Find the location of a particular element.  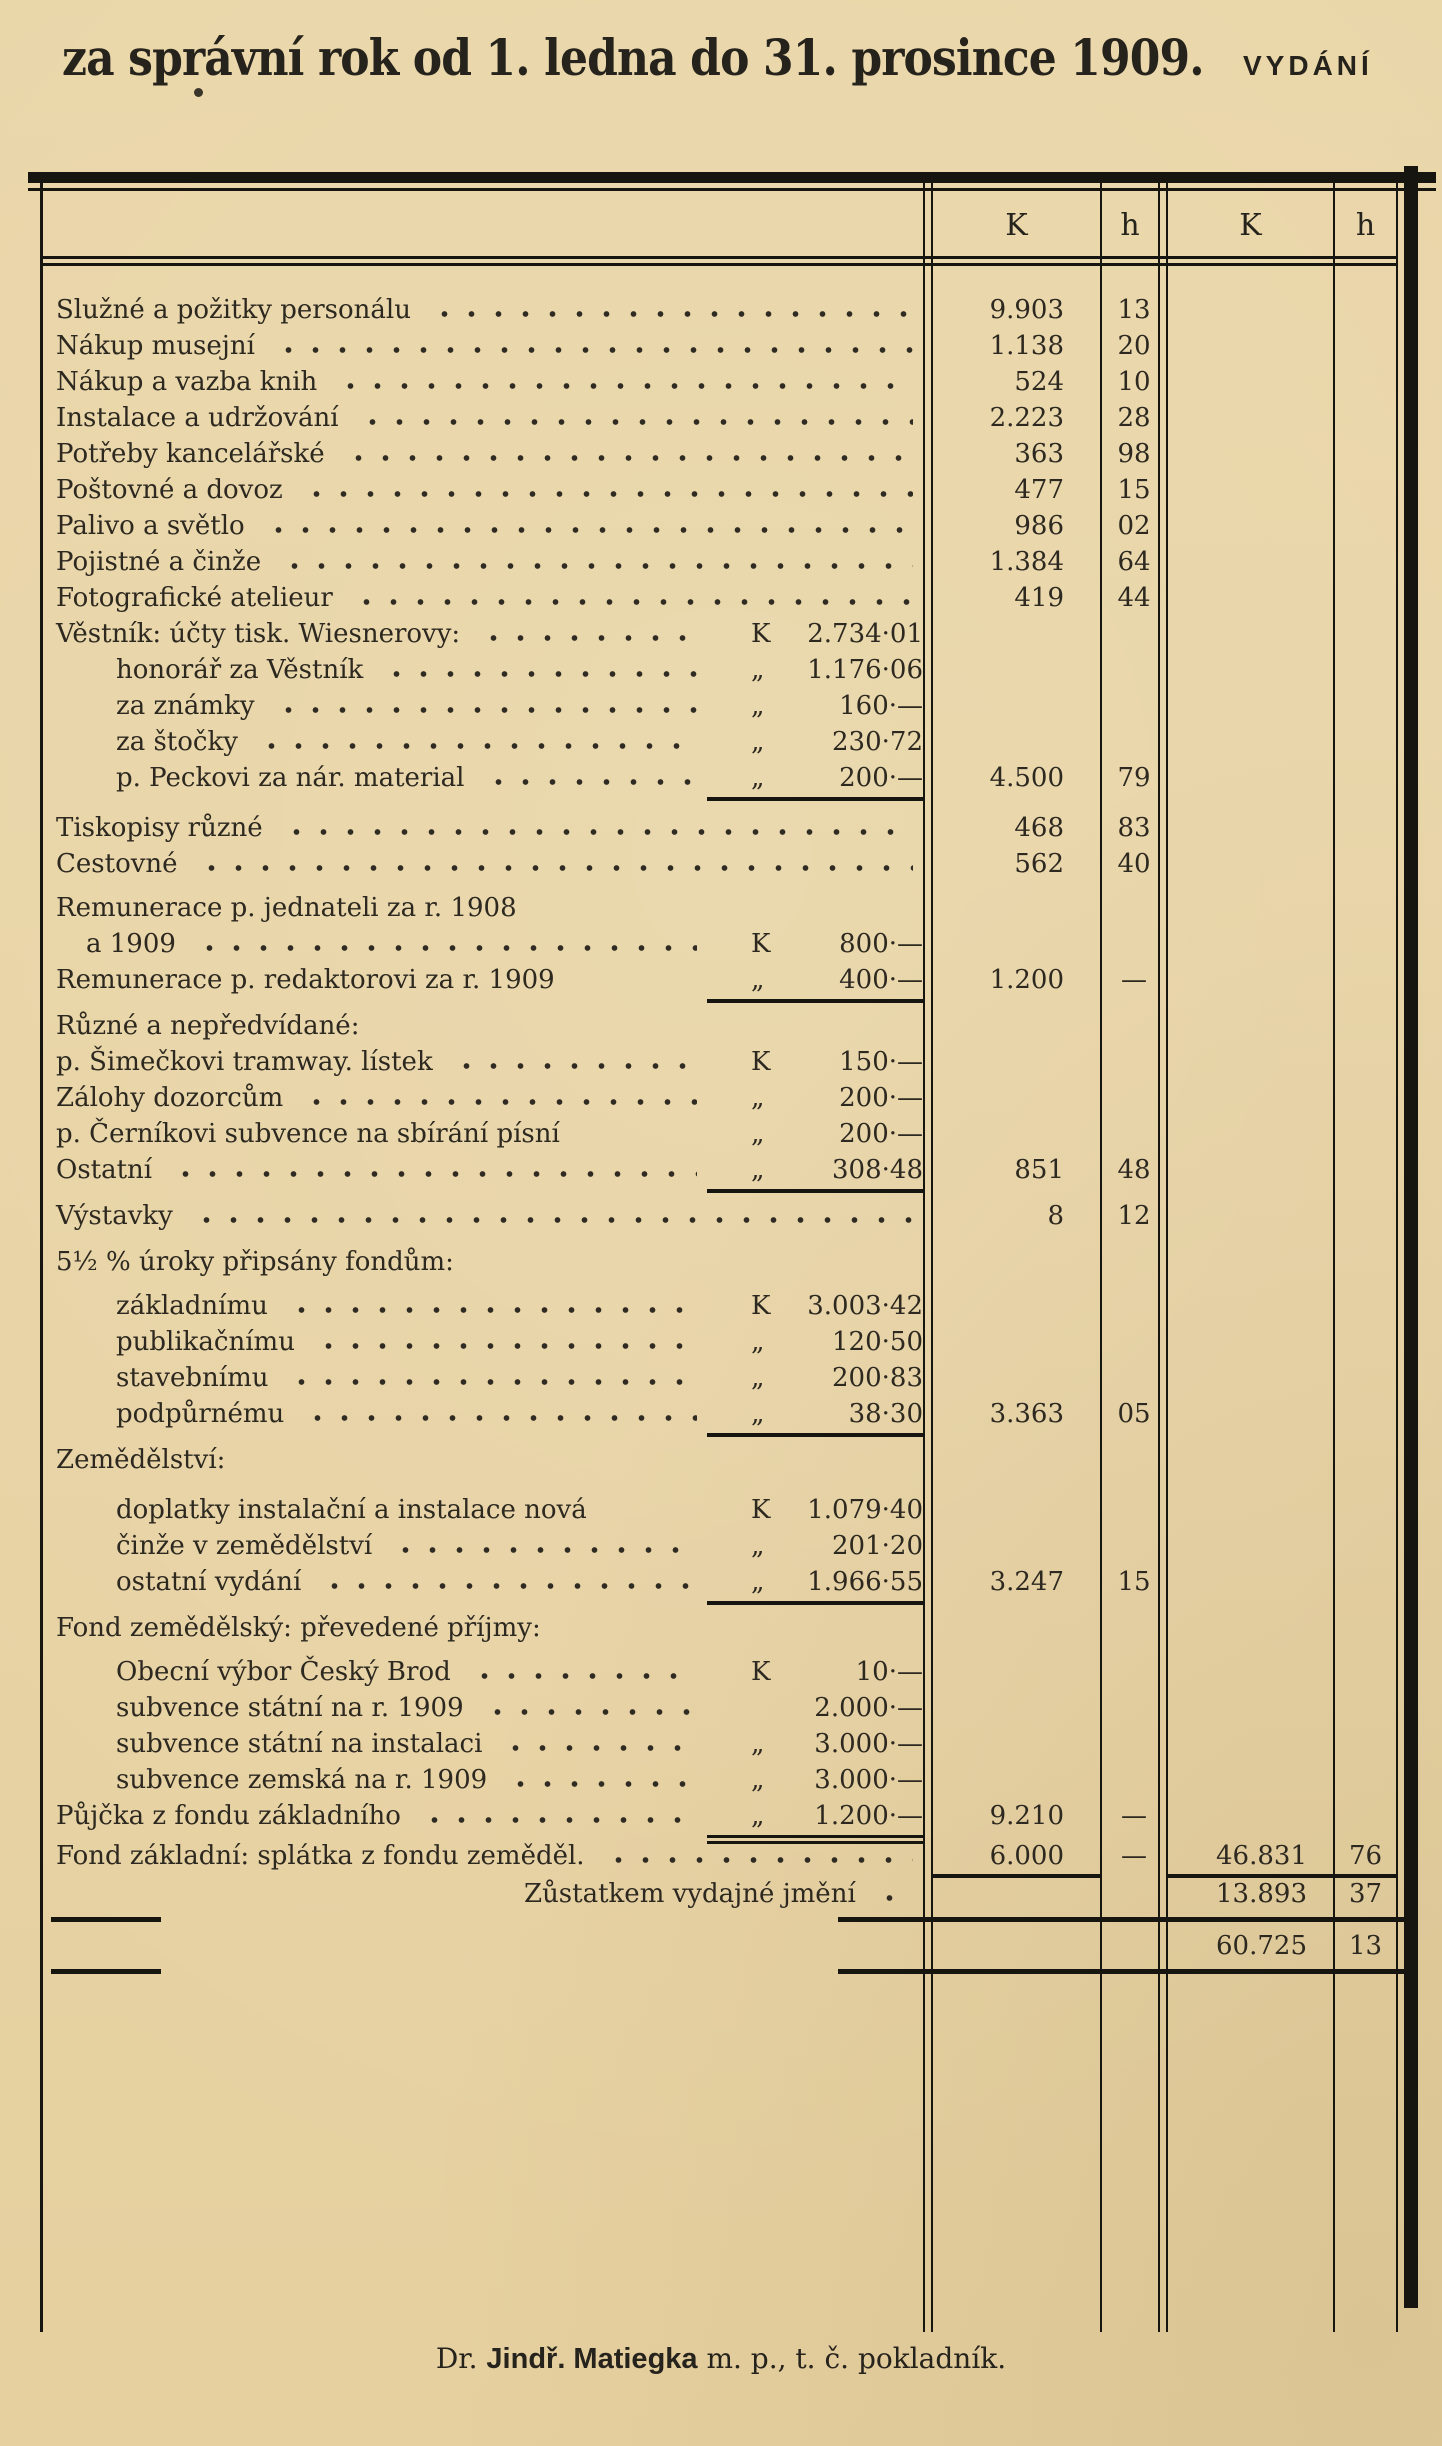

row-label: Věstník: účty tisk. Wiesnerovy: is located at coordinates (258, 634).